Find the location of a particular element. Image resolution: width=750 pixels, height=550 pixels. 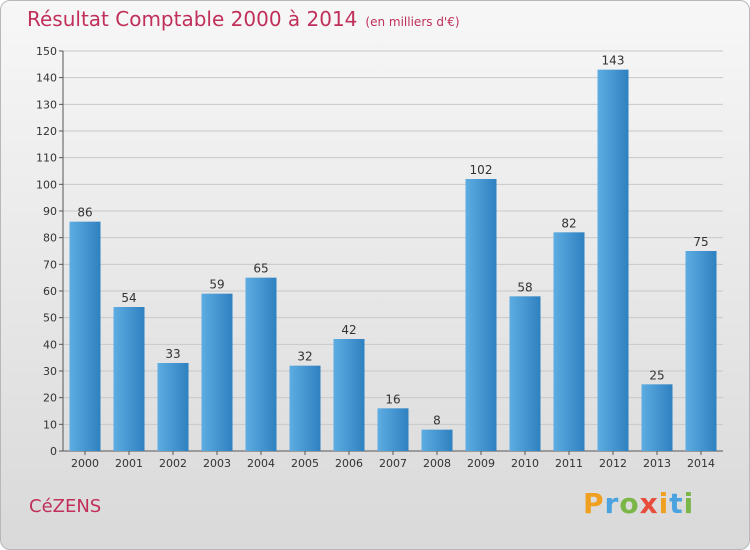

brand-logo-letter: t is located at coordinates (676, 503).